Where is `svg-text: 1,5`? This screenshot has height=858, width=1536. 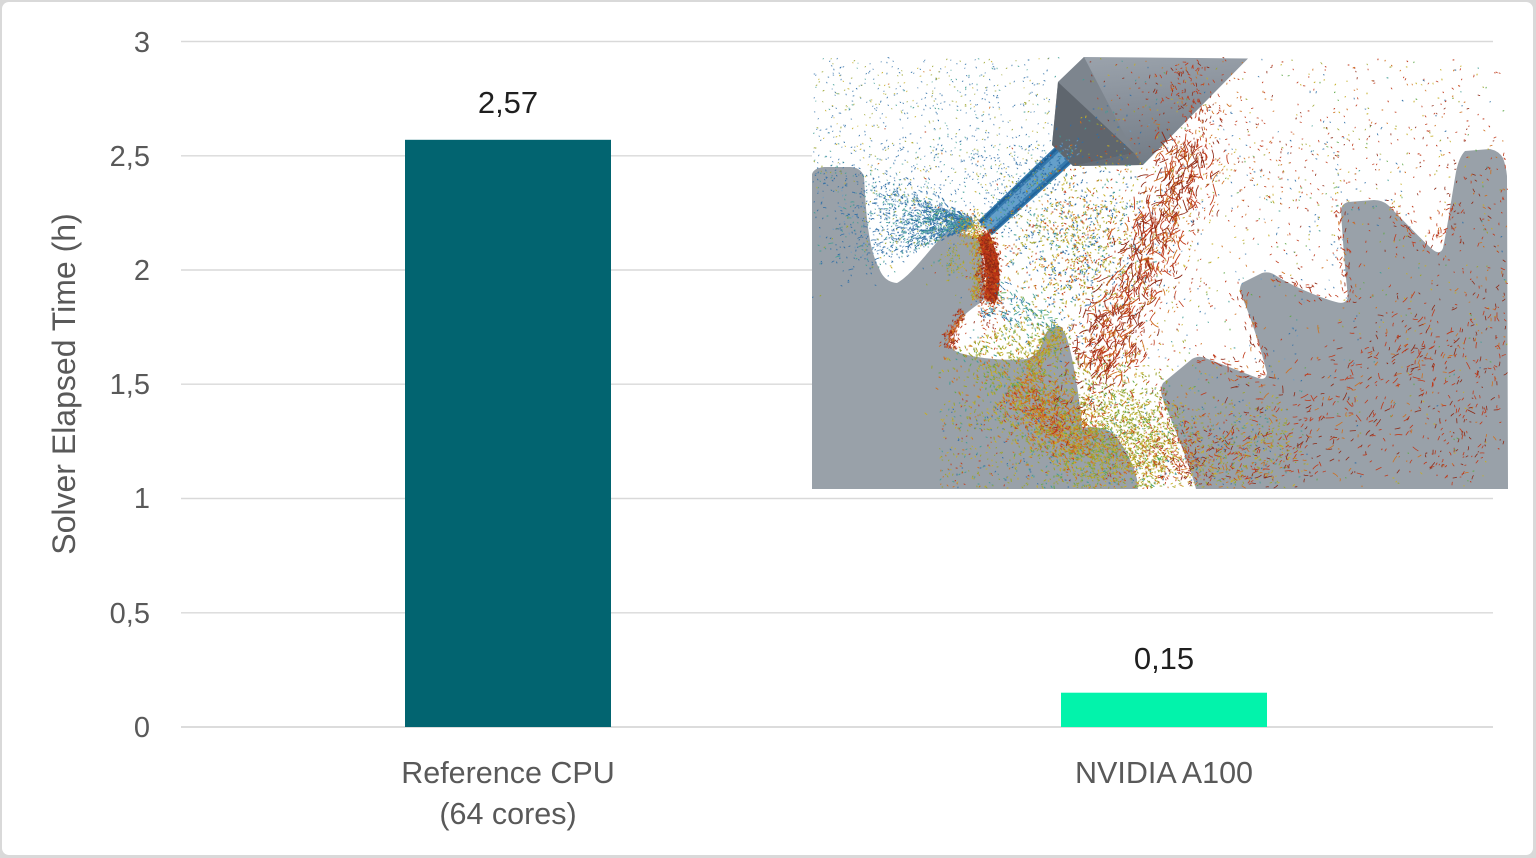 svg-text: 1,5 is located at coordinates (130, 385).